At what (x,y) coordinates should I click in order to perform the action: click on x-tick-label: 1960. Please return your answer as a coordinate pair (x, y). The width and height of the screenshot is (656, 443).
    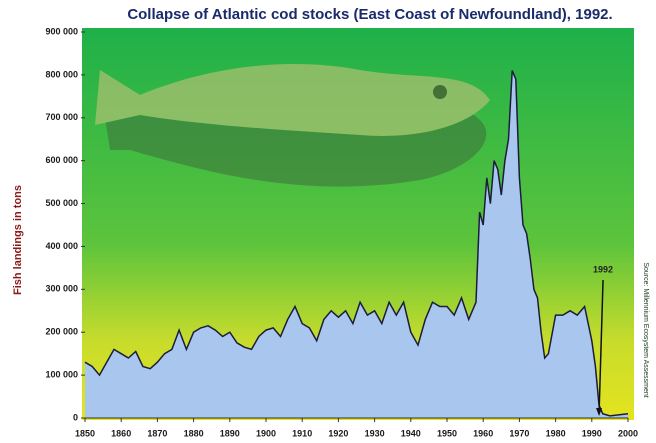
    Looking at the image, I should click on (483, 433).